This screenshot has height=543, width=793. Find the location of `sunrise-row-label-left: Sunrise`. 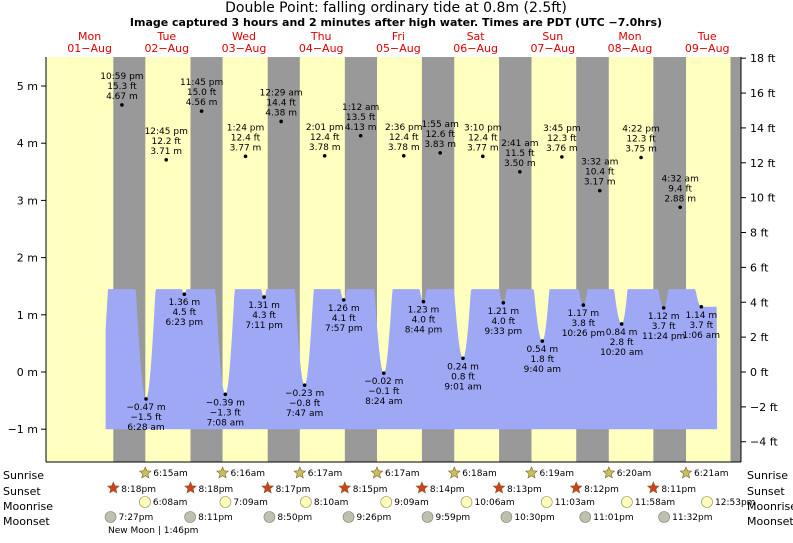

sunrise-row-label-left: Sunrise is located at coordinates (23, 475).